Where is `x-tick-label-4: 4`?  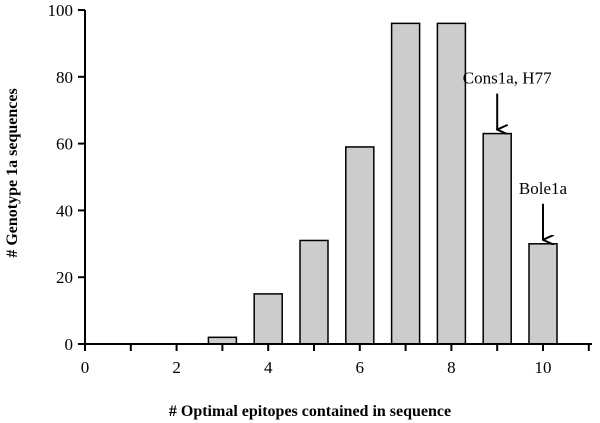
x-tick-label-4: 4 is located at coordinates (268, 367).